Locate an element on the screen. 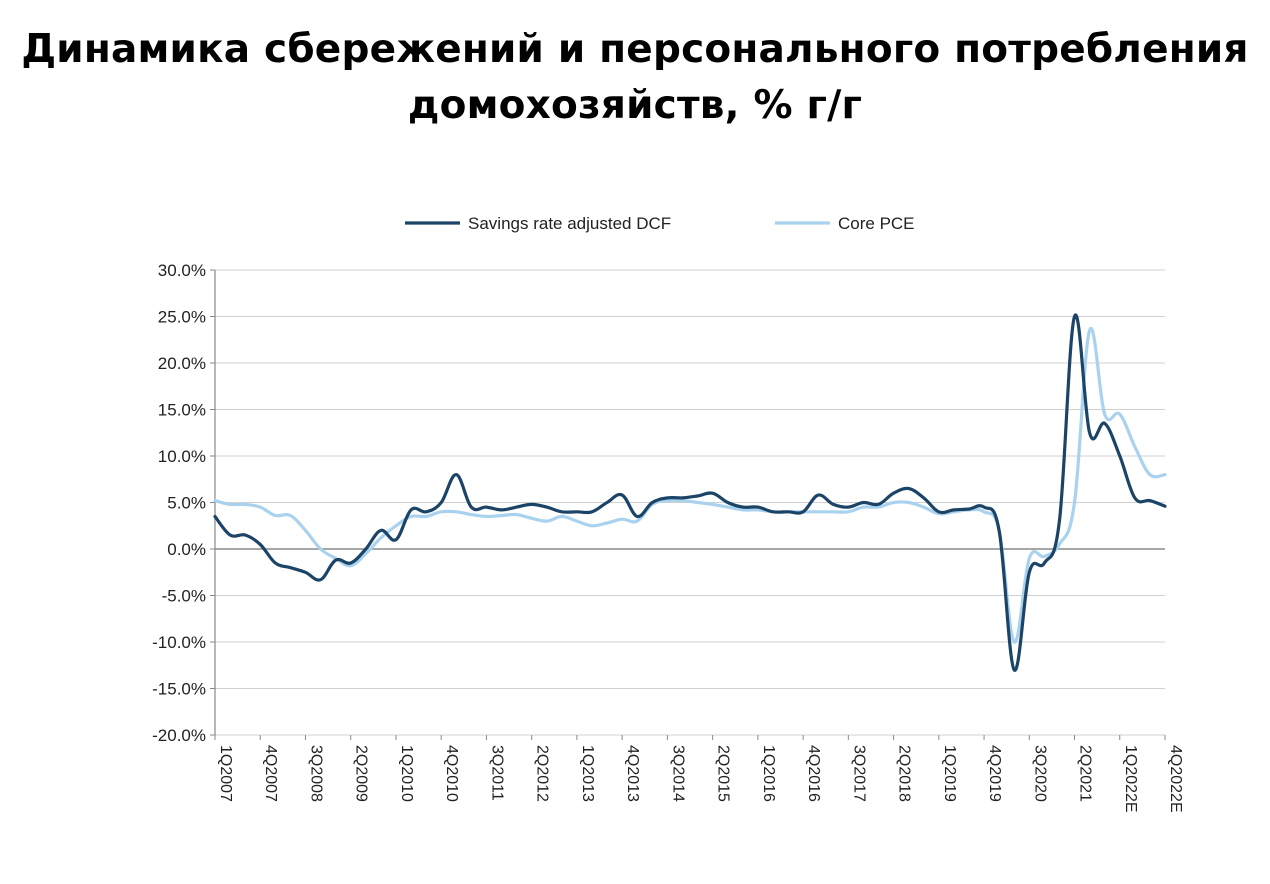  x-tick-label: 4Q2022E is located at coordinates (1175, 779).